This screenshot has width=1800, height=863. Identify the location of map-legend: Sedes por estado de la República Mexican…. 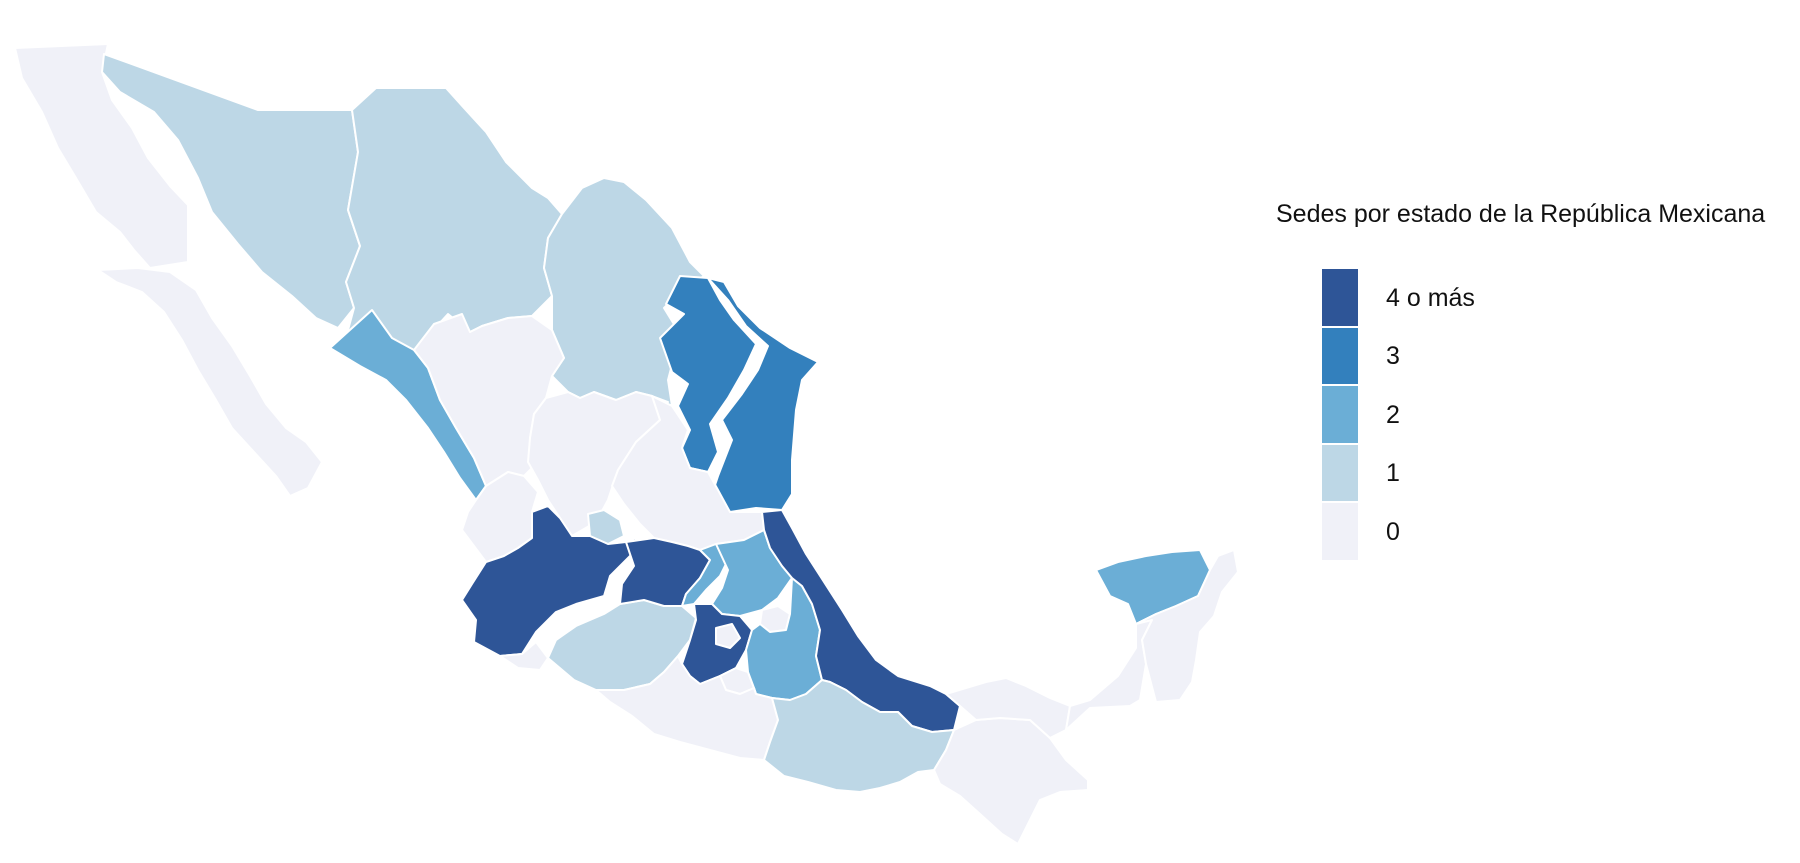
(1536, 381).